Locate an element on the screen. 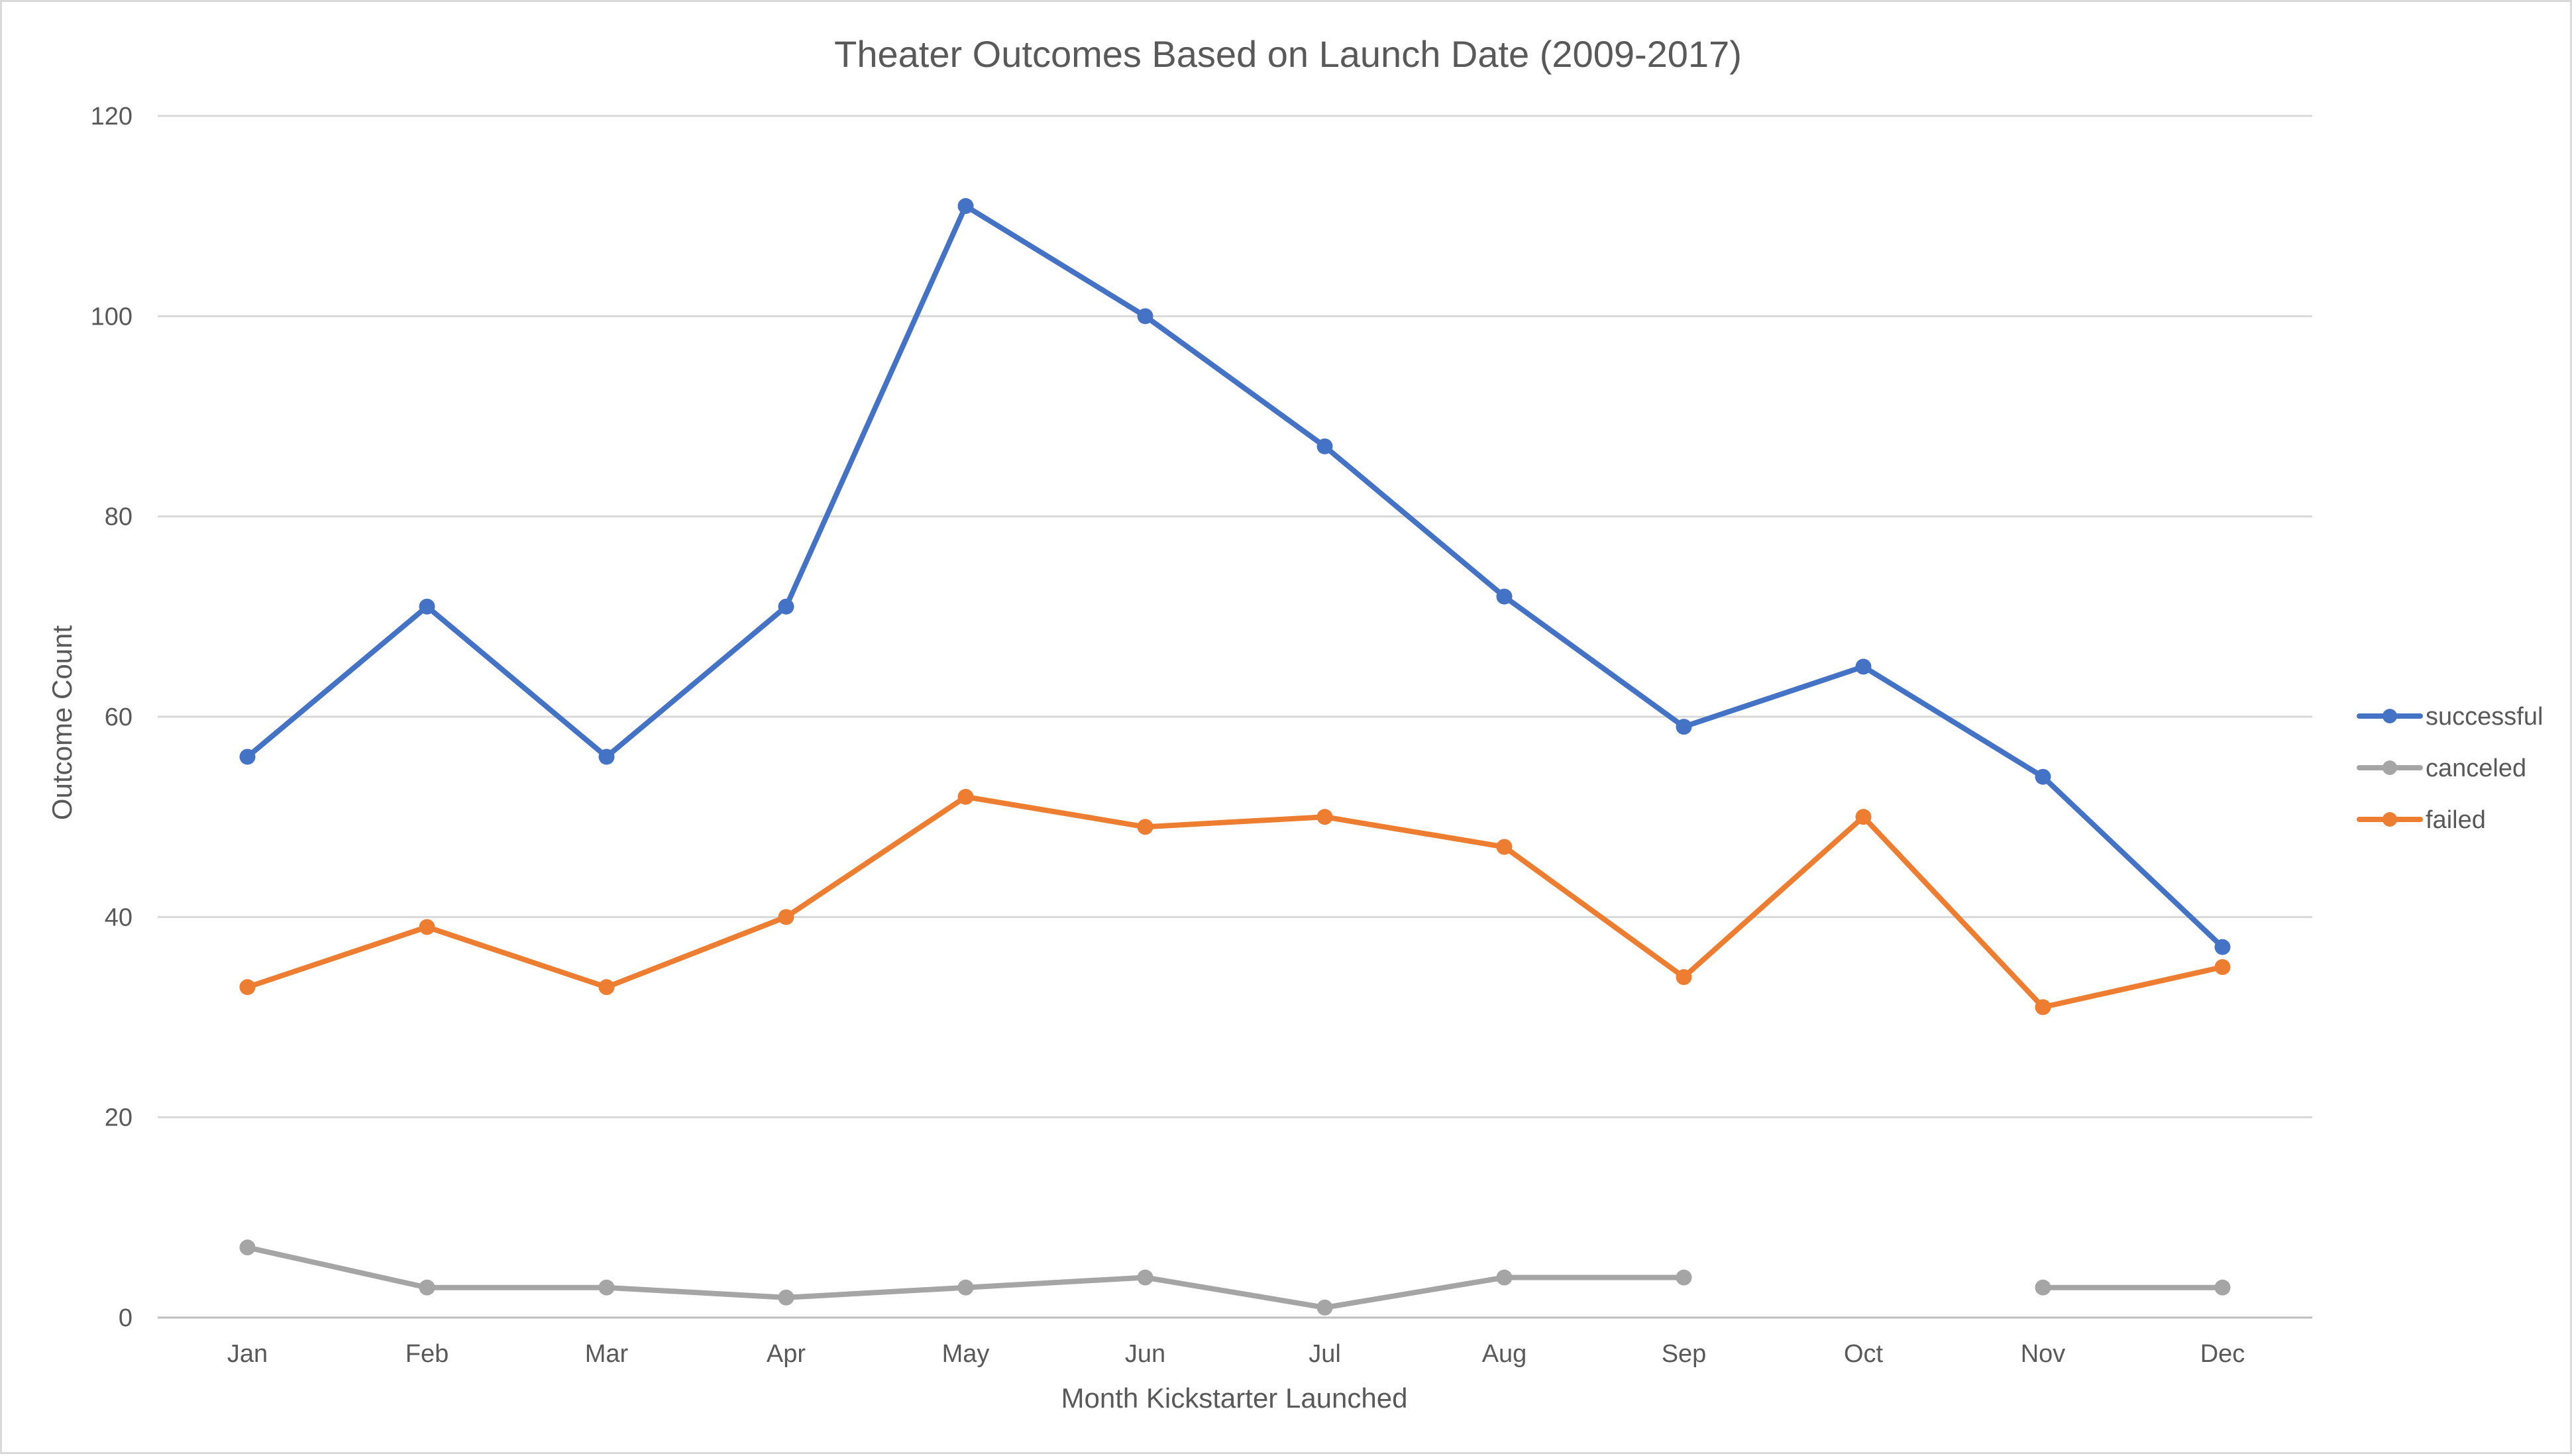  y-axis-ticks: 0 20 40 60 80 100 120 is located at coordinates (112, 717).